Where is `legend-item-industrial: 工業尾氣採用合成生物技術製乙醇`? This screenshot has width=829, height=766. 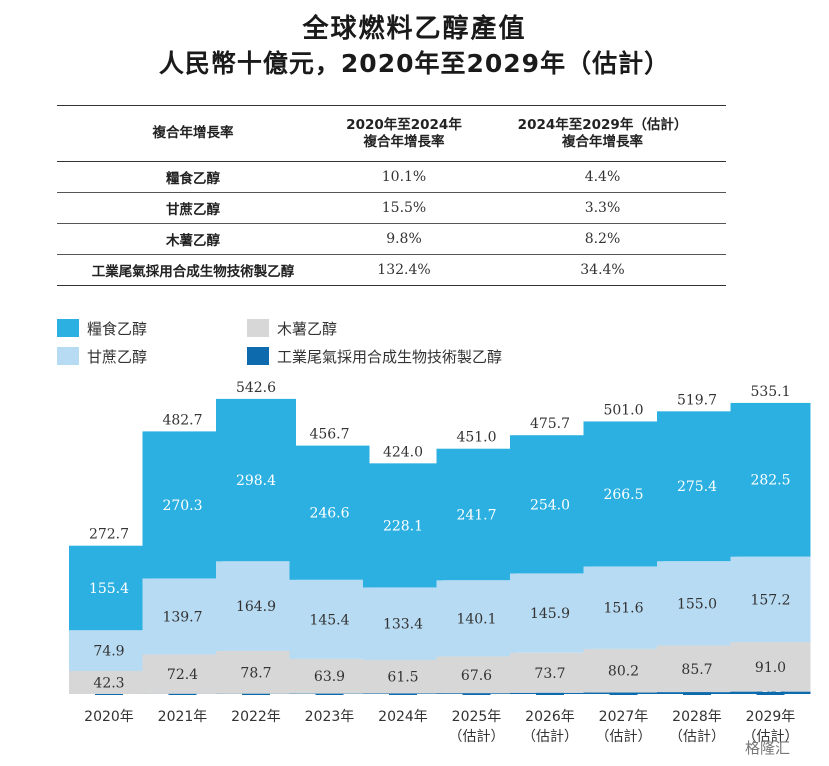 legend-item-industrial: 工業尾氣採用合成生物技術製乙醇 is located at coordinates (374, 356).